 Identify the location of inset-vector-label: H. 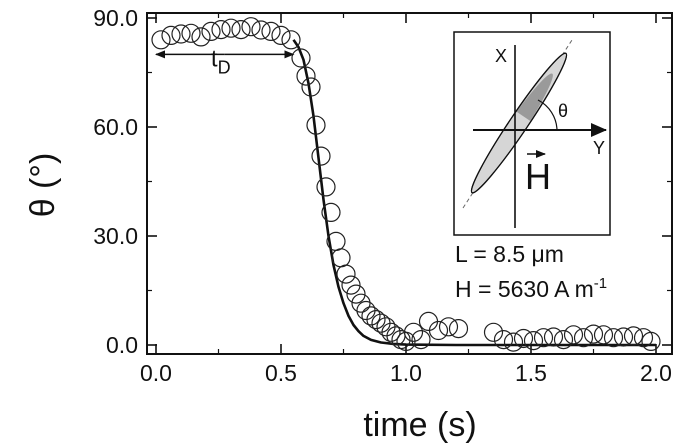
(538, 176).